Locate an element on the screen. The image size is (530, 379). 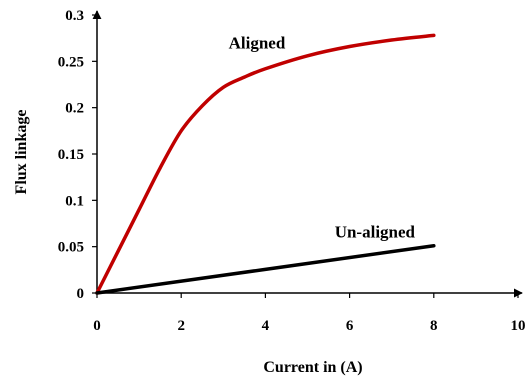
x-tick-label: 2 is located at coordinates (181, 326).